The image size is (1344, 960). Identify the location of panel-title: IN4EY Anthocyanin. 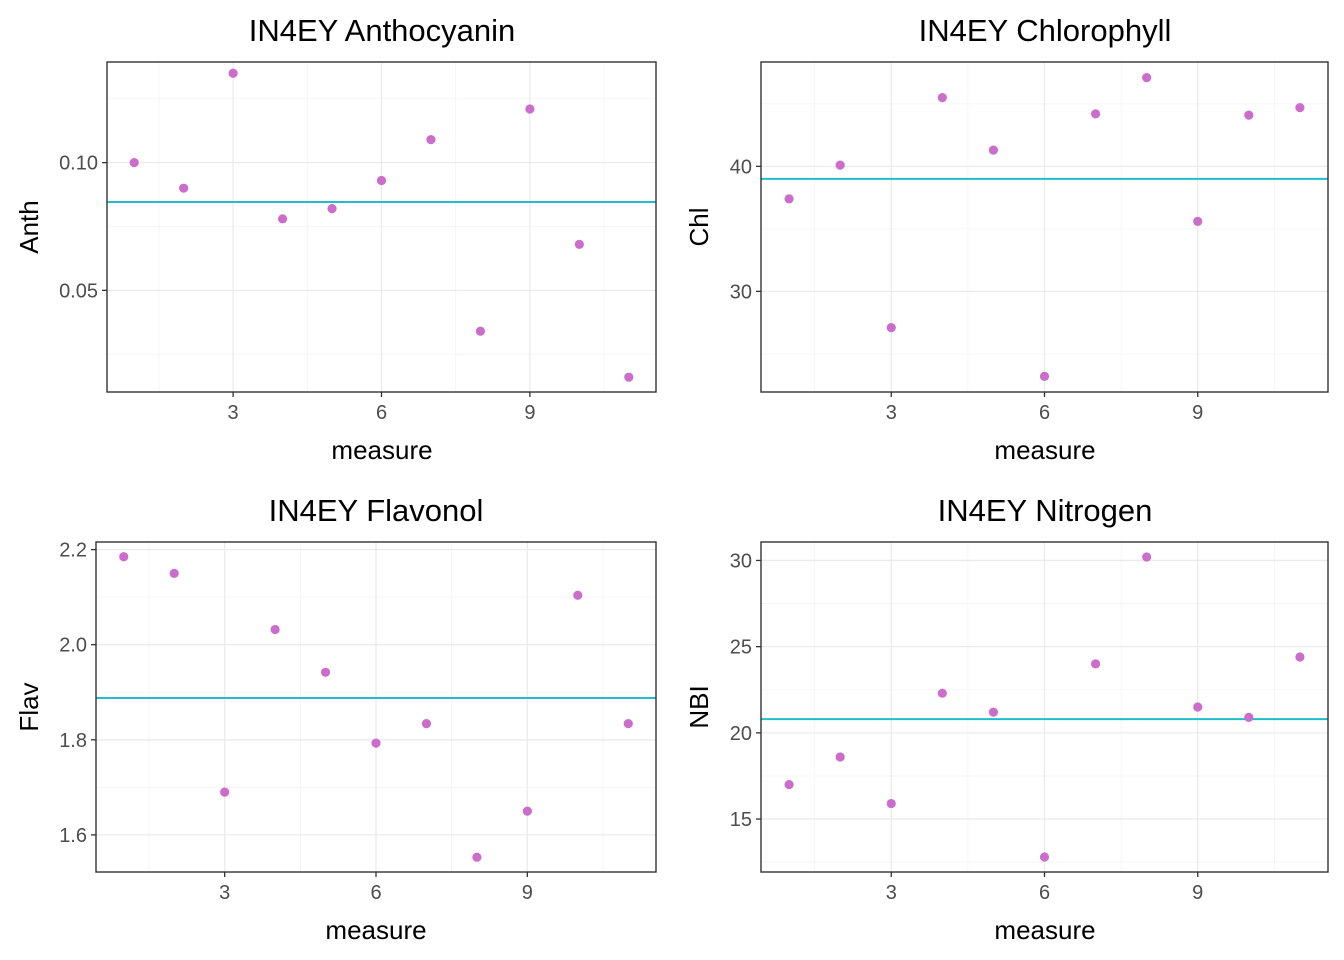
(382, 30).